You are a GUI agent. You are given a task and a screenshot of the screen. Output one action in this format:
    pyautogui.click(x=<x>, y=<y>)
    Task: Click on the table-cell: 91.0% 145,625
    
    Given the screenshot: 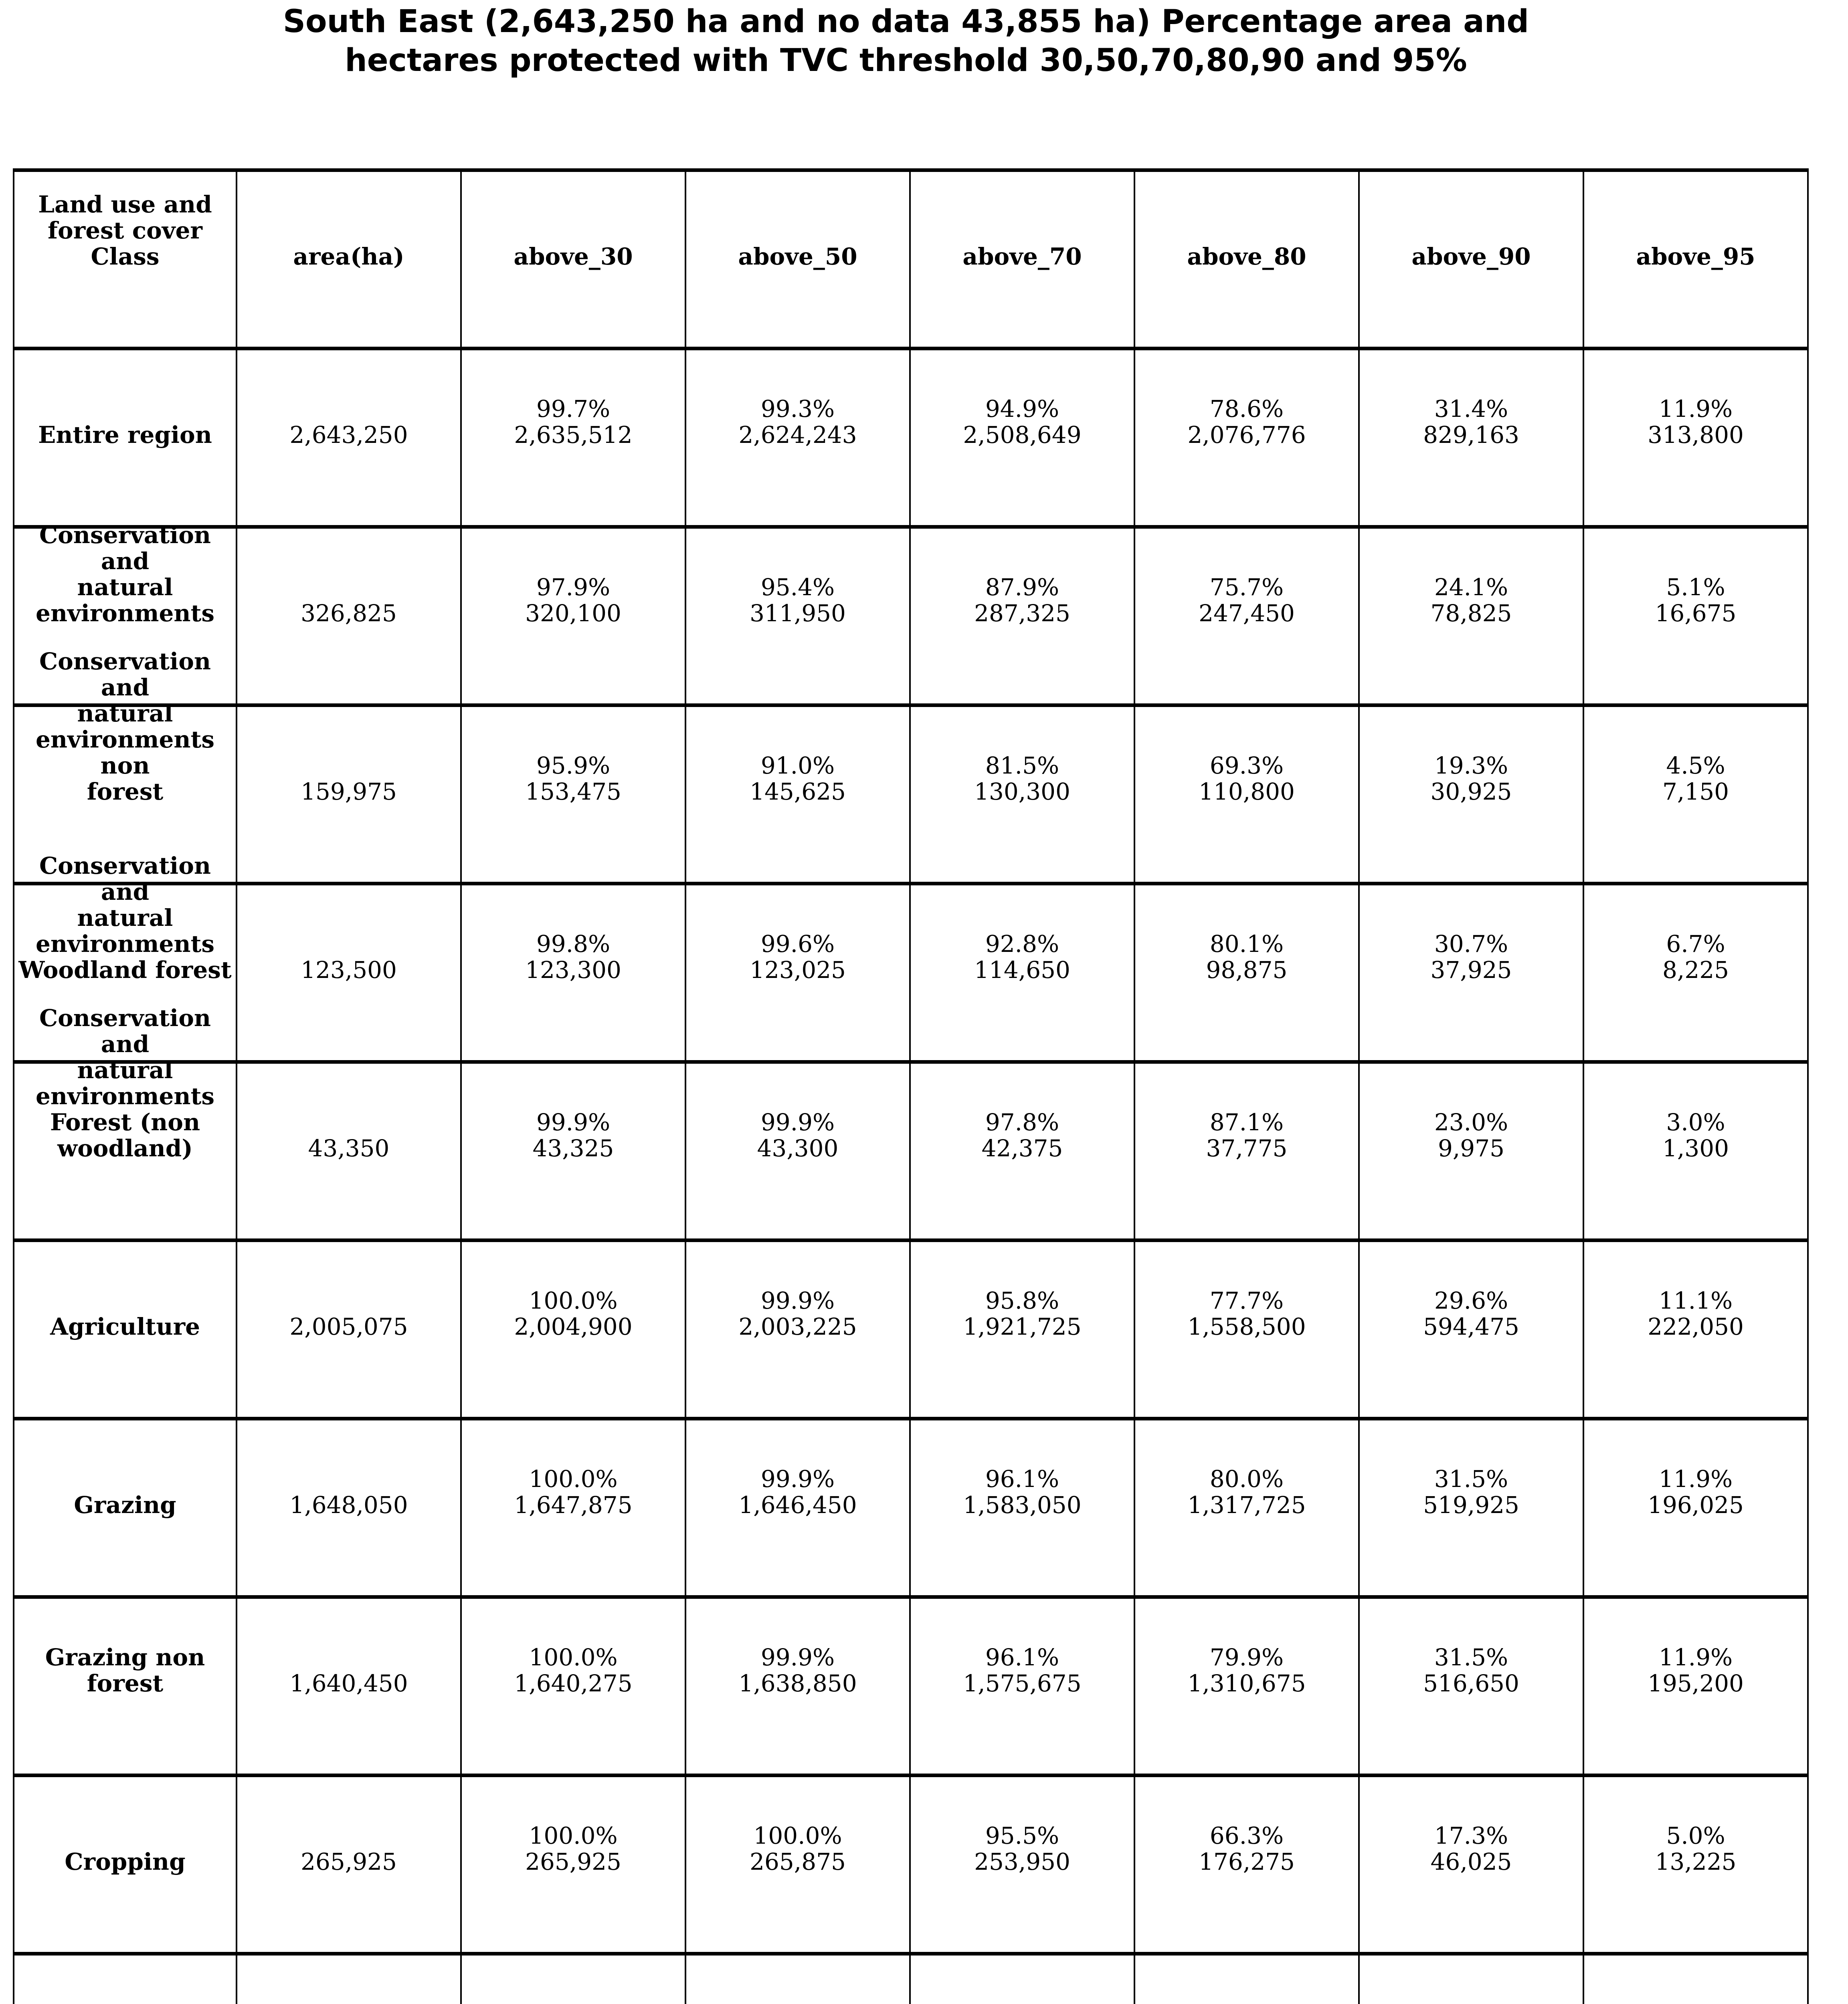 What is the action you would take?
    pyautogui.click(x=798, y=794)
    